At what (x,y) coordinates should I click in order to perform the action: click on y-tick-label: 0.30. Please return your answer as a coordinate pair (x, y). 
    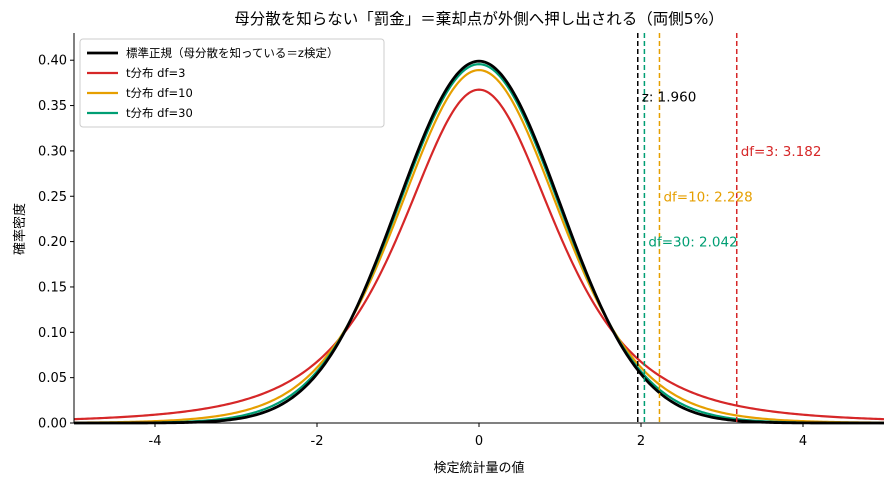
    Looking at the image, I should click on (52, 151).